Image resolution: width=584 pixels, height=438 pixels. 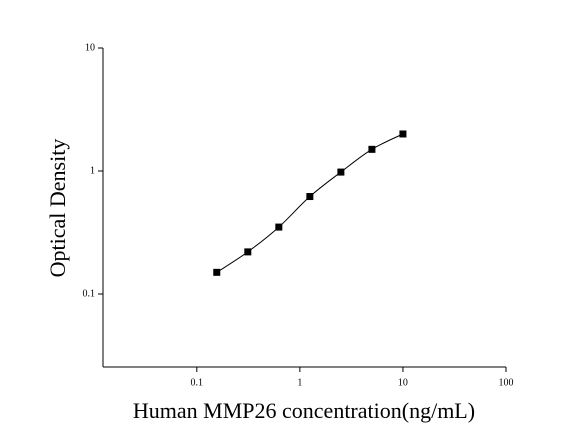 I want to click on x-axis-title: Human MMP26 concentration(ng/mL), so click(x=304, y=410).